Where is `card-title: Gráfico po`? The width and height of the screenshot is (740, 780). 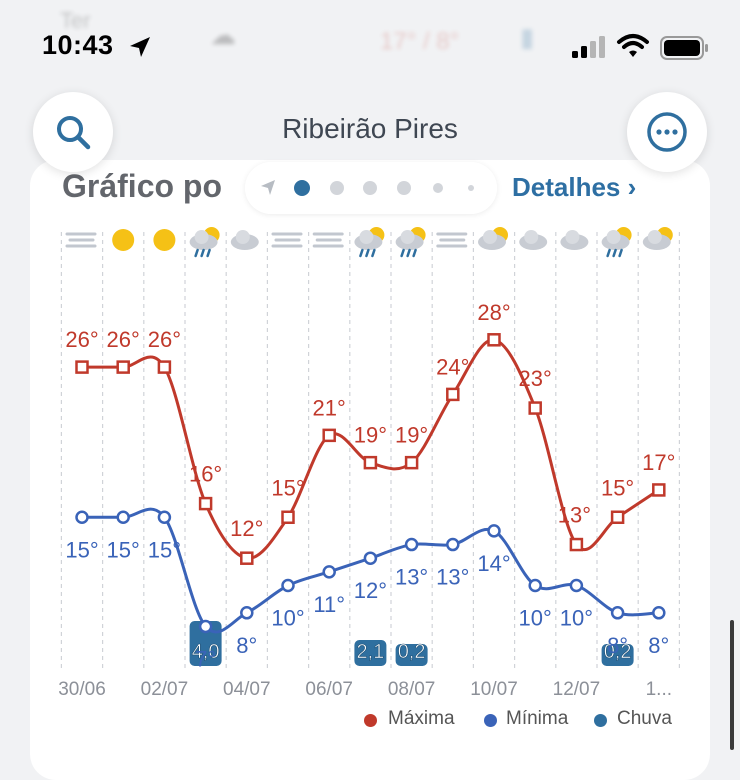
card-title: Gráfico po is located at coordinates (142, 186).